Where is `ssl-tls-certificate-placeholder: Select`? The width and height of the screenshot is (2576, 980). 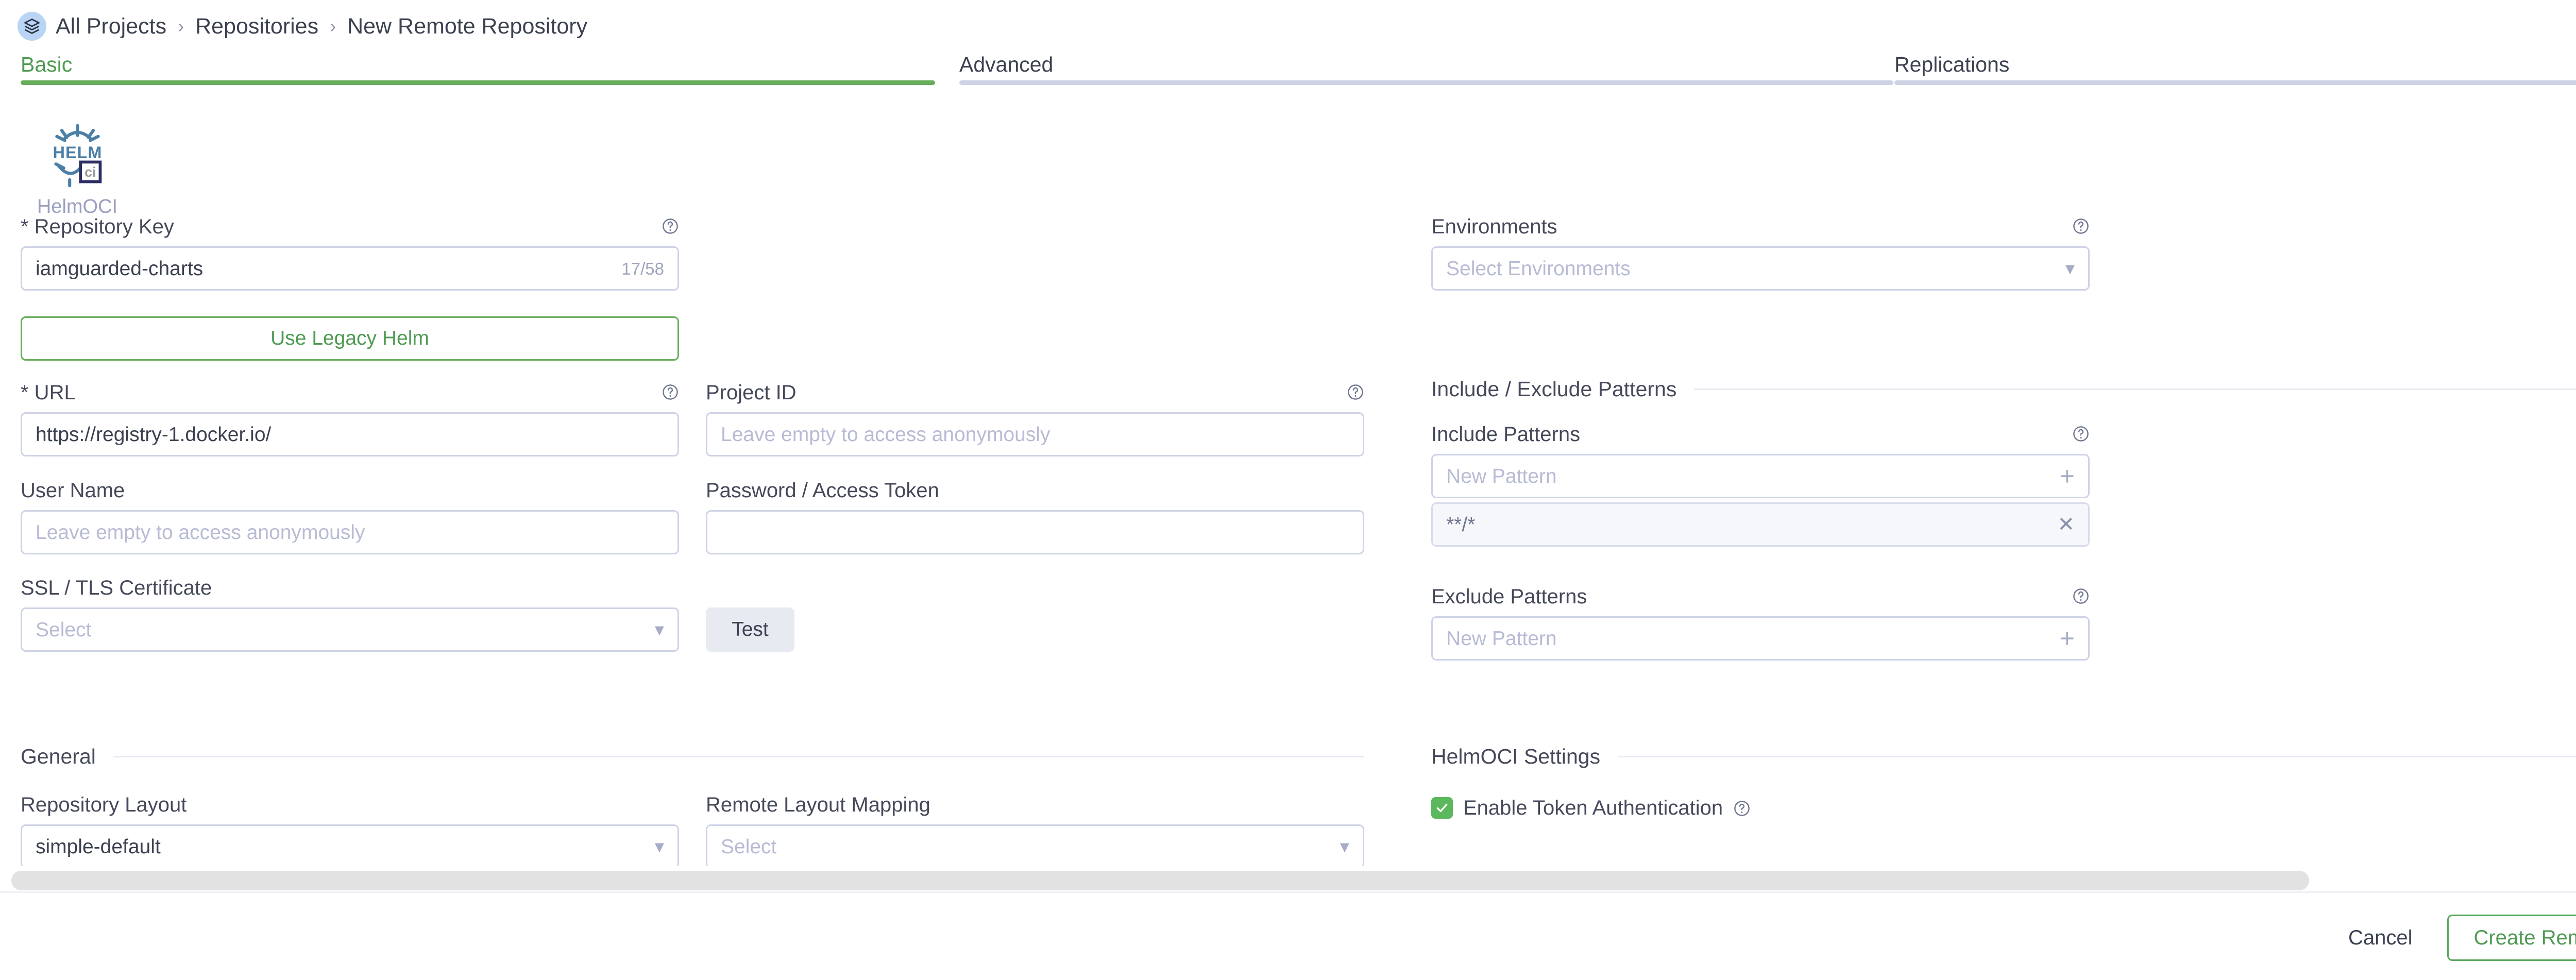
ssl-tls-certificate-placeholder: Select is located at coordinates (64, 629).